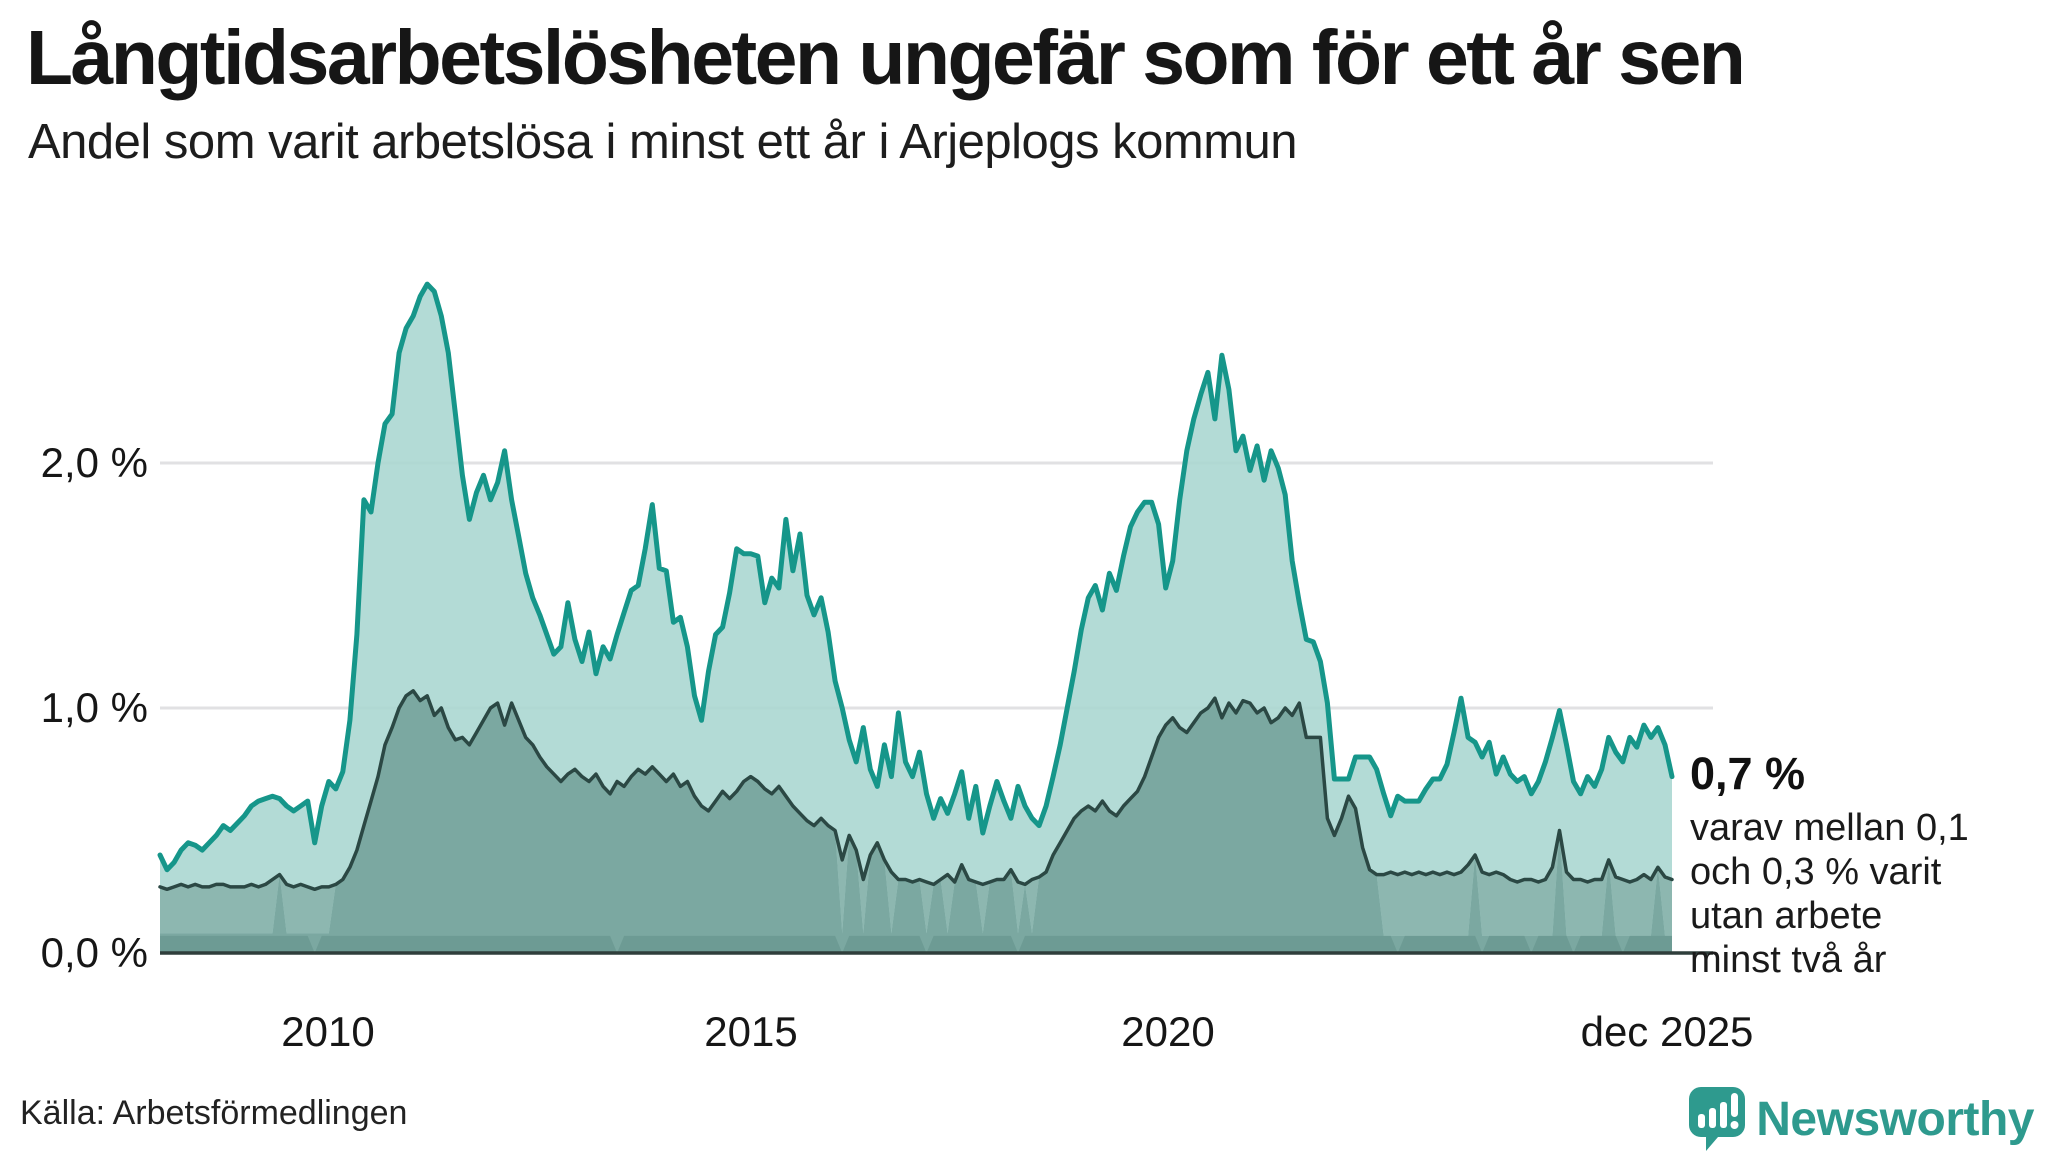  Describe the element at coordinates (328, 1031) in the screenshot. I see `x-tick-2010: 2010` at that location.